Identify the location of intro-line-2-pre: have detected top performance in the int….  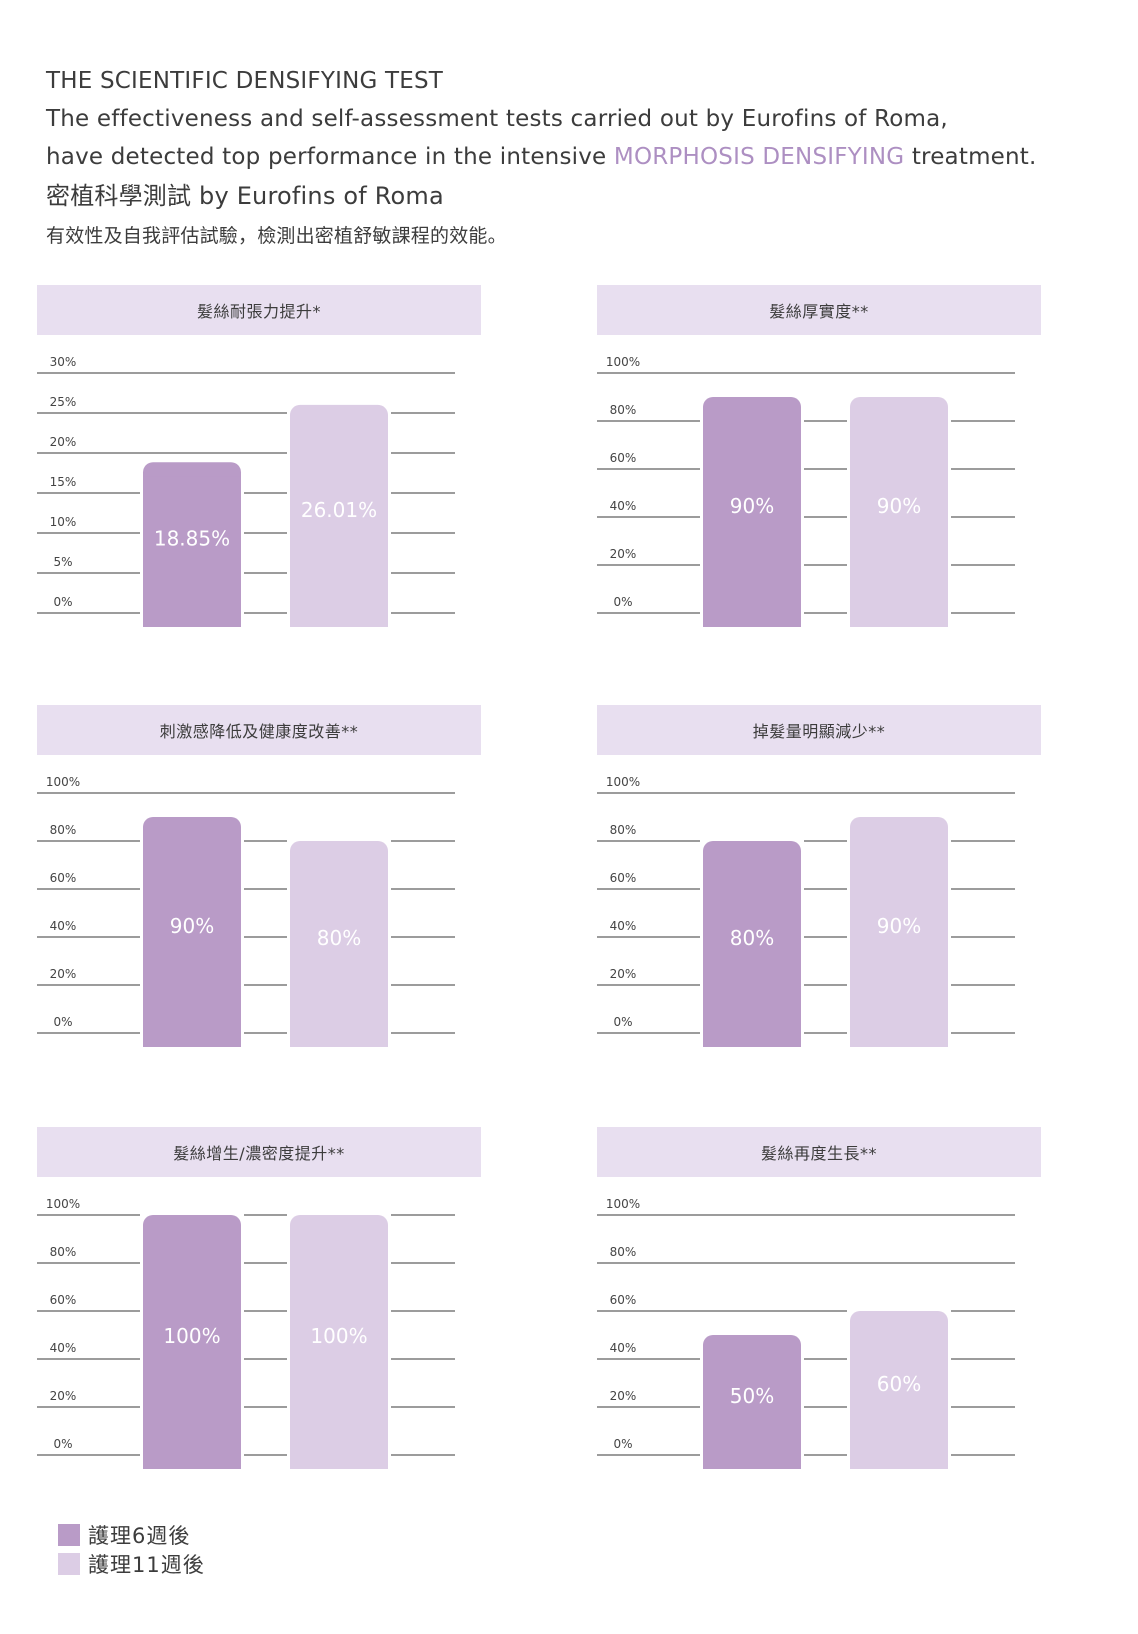
(330, 157).